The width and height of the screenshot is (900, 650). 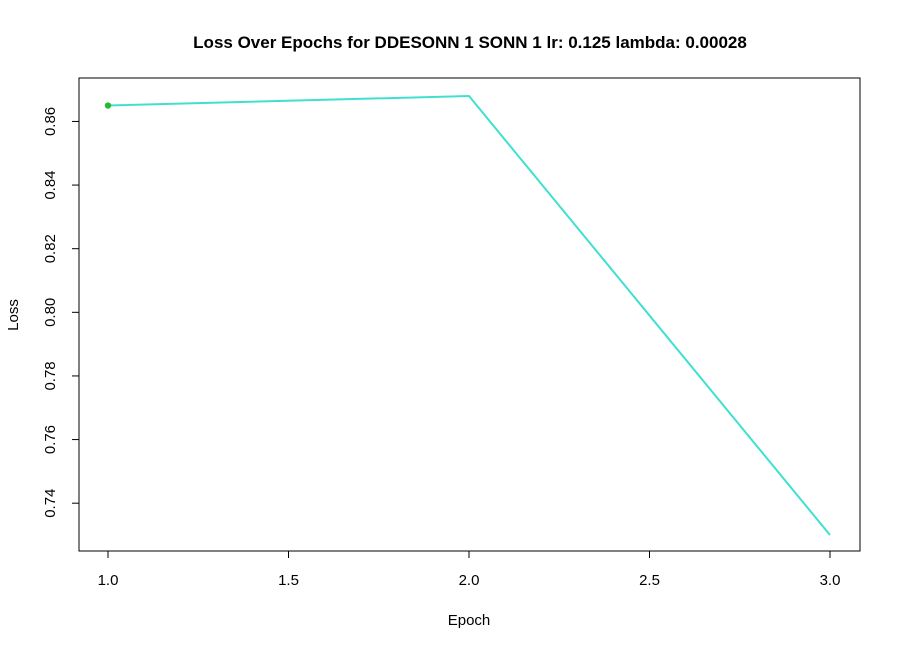 I want to click on x-tick-label: 1.0, so click(x=108, y=580).